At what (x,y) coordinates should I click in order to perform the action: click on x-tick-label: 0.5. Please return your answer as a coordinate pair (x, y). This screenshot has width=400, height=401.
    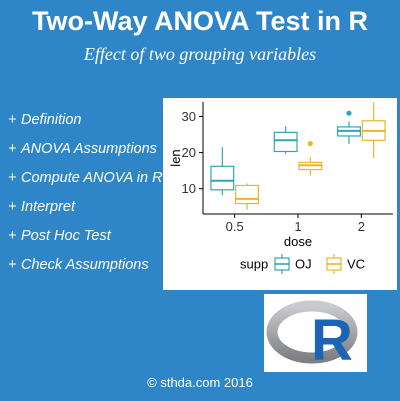
    Looking at the image, I should click on (235, 226).